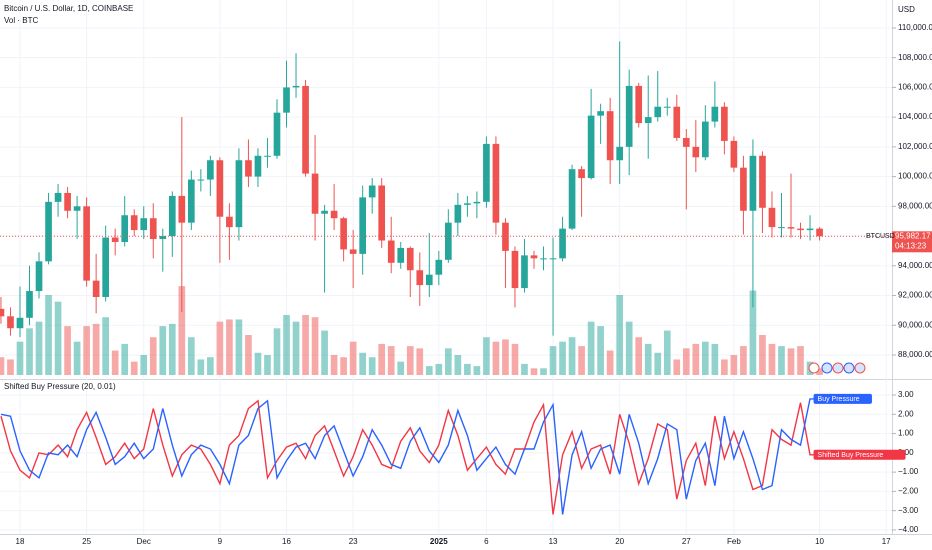 The width and height of the screenshot is (932, 550). I want to click on indicator-title: Shifted Buy Pressure (20, 0.01), so click(60, 386).